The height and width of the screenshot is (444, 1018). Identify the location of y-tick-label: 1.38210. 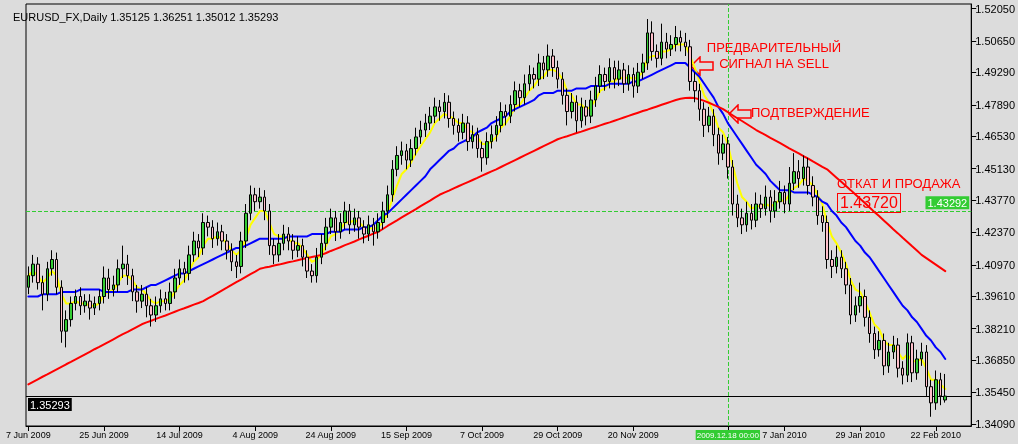
(995, 328).